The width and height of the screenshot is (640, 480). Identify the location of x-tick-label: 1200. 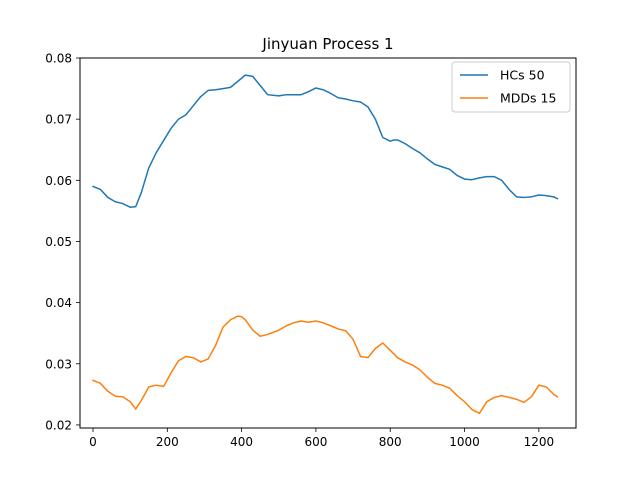
(539, 442).